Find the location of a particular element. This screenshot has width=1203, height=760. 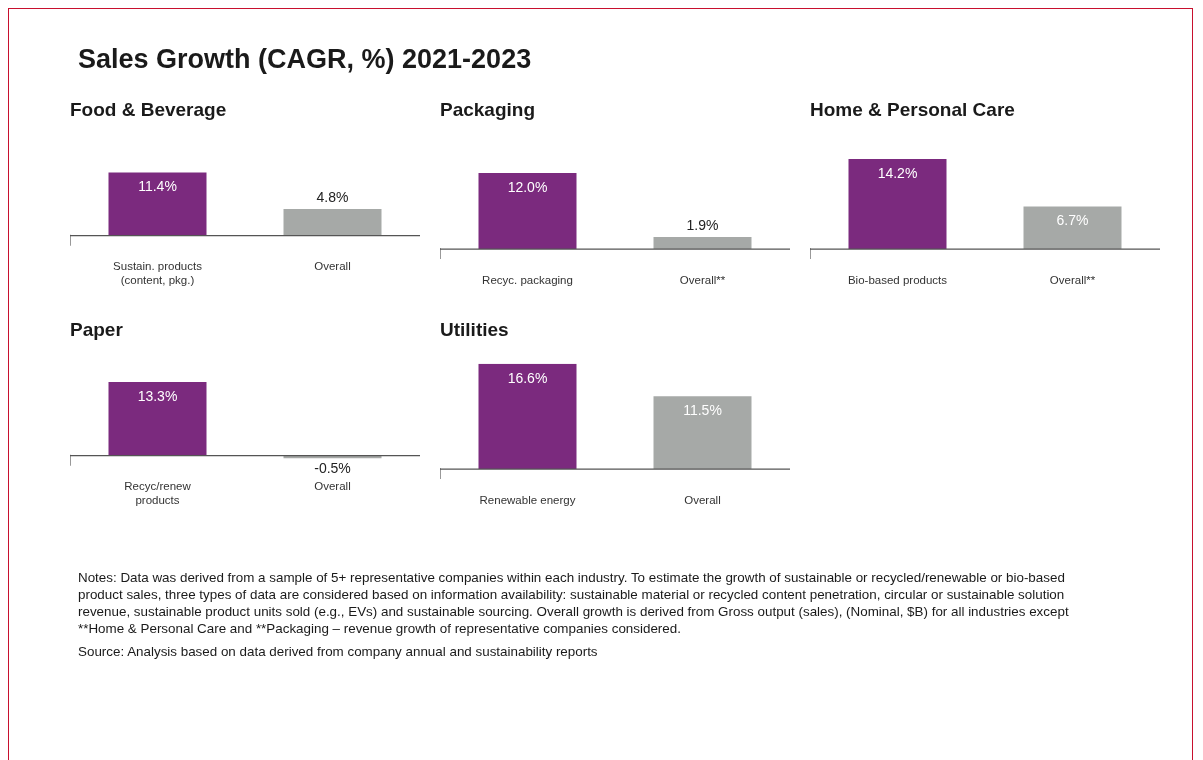

text: Notes: Data was derived from a sample of 5+ representative companies within each industry. To estimate the growth of sustainable or recycled/renewable or bio-based product sales, three types of data are considered based on information availability: sustainable material or recycled content penetration, circular or sustainable solution revenue, sustainable product units sold (e.g., EVs) and sustainable sourcing. Overall growth is derived from Gross output (sales), (Nominal, $B) for all industries except **Home & Personal Care and **Packaging – revenue growth of representative companies considered. is located at coordinates (574, 603).